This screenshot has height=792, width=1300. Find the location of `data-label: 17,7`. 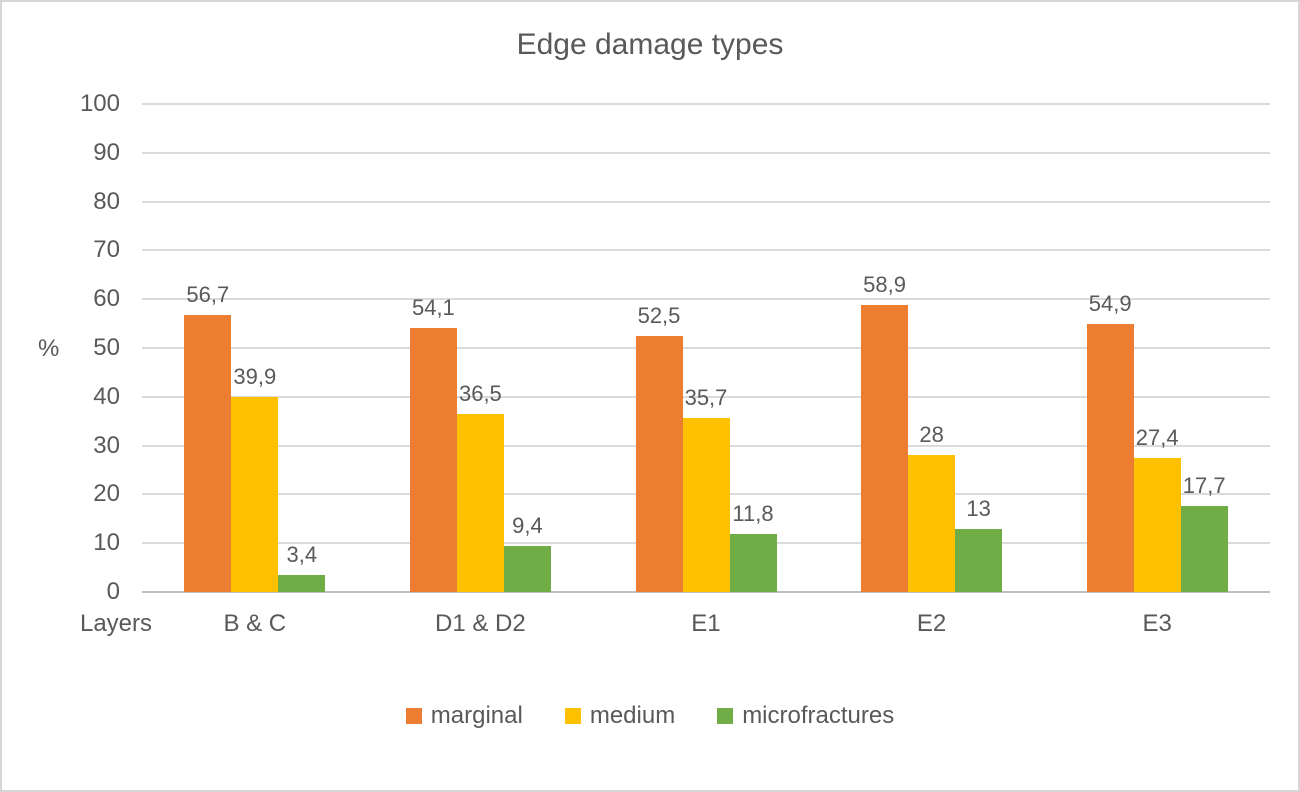

data-label: 17,7 is located at coordinates (1204, 485).